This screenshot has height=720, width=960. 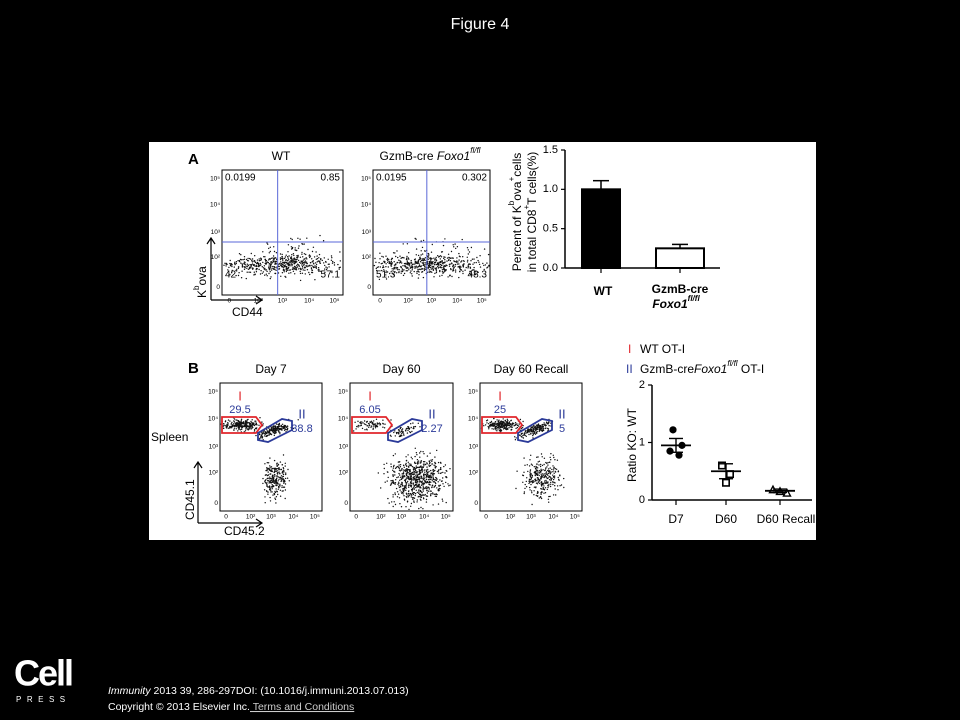 What do you see at coordinates (550, 268) in the screenshot?
I see `y-tick-label: 0.0` at bounding box center [550, 268].